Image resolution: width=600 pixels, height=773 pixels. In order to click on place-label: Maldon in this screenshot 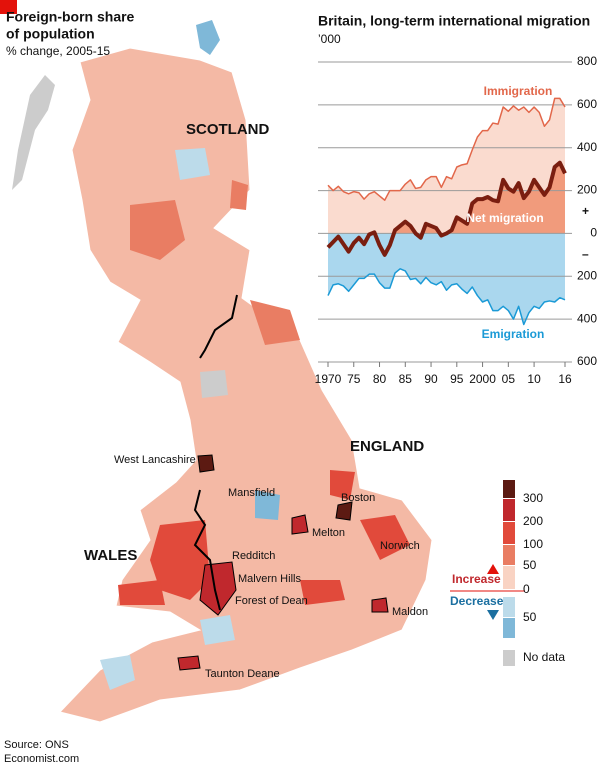, I will do `click(410, 612)`.